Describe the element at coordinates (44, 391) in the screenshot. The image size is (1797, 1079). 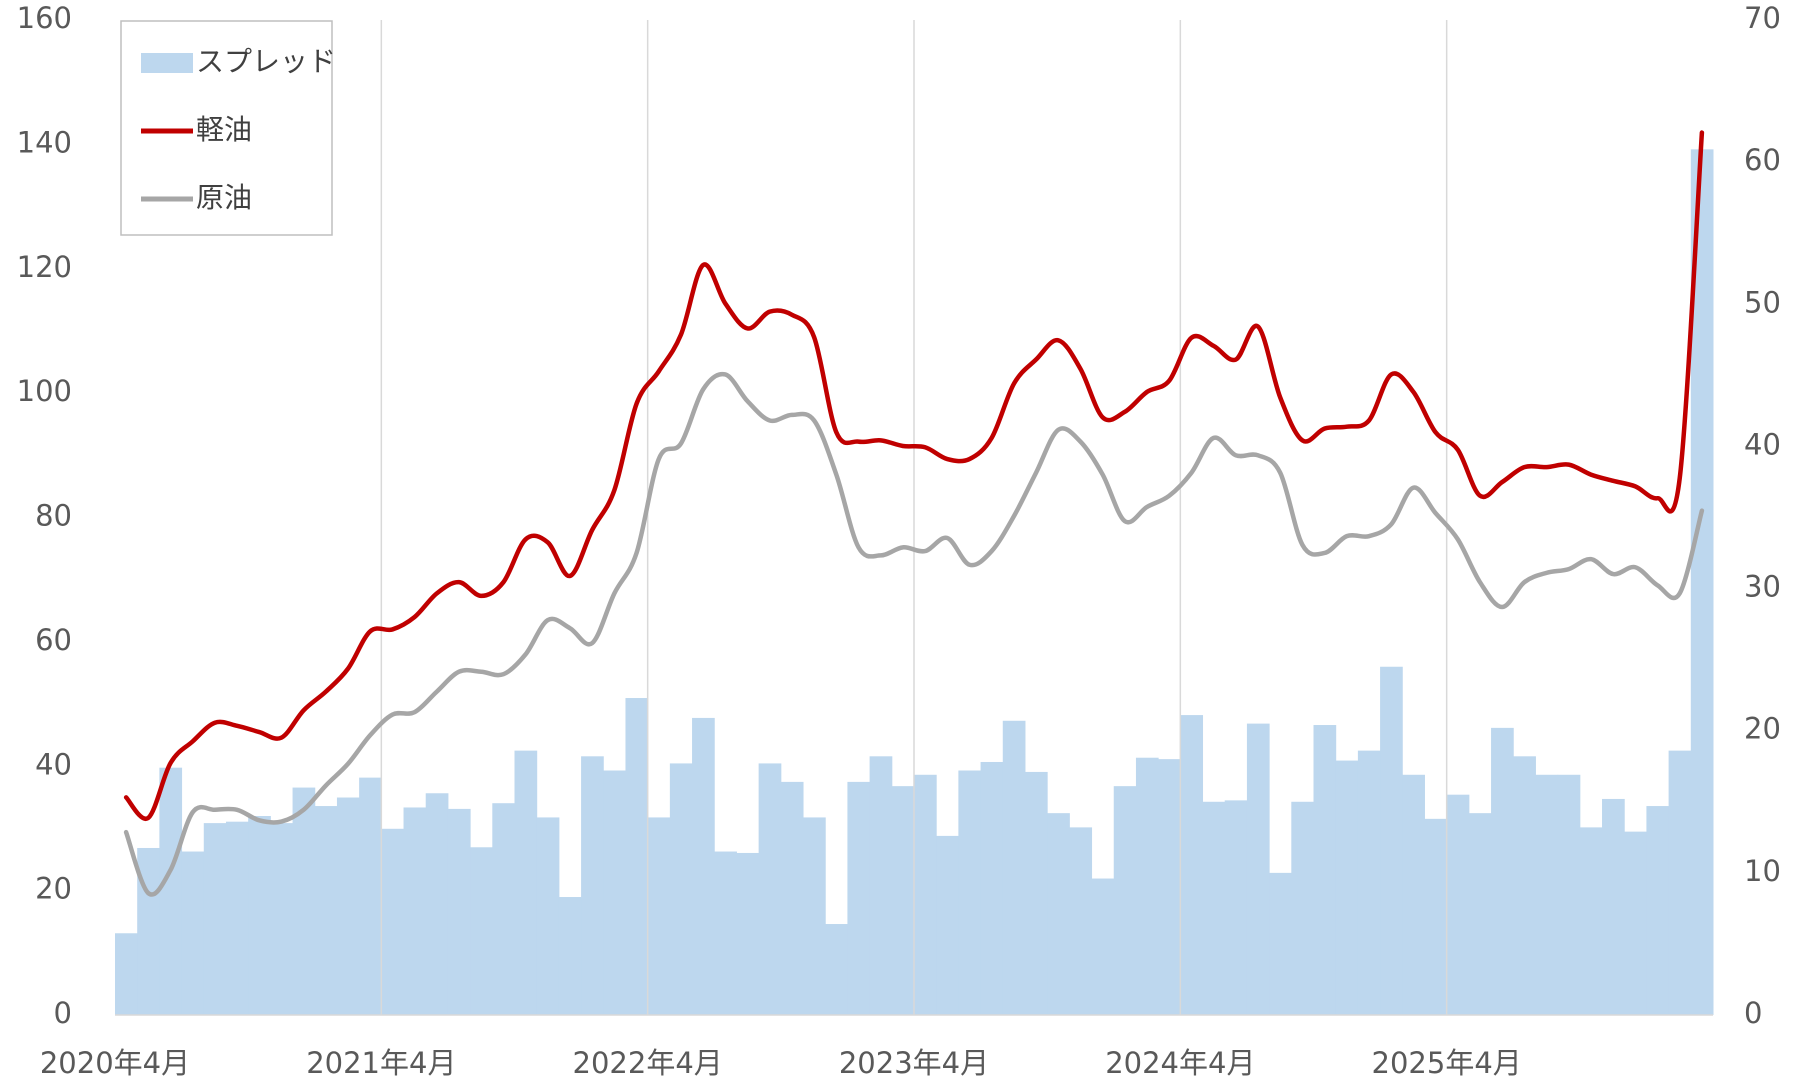
I see `y-tick-label: 100` at that location.